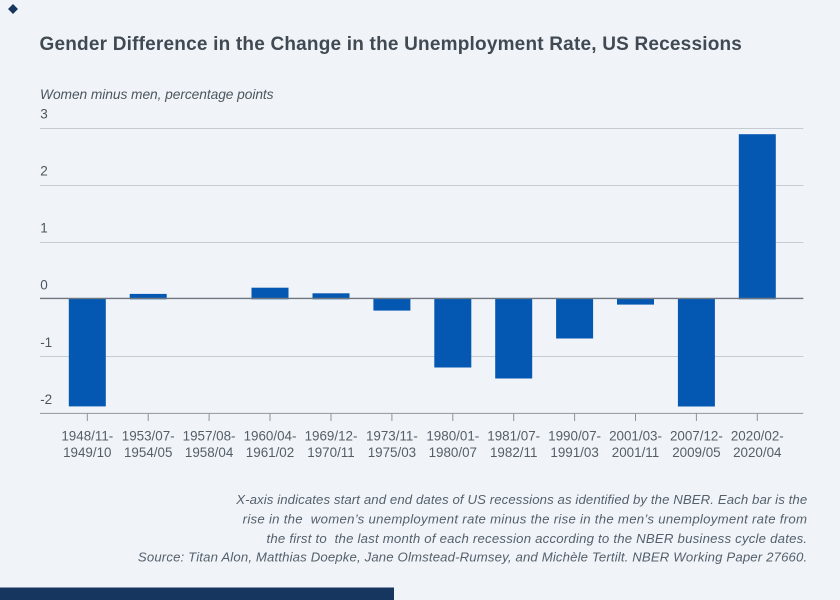 This screenshot has height=600, width=840. I want to click on svg-text: 1957/08-, so click(209, 435).